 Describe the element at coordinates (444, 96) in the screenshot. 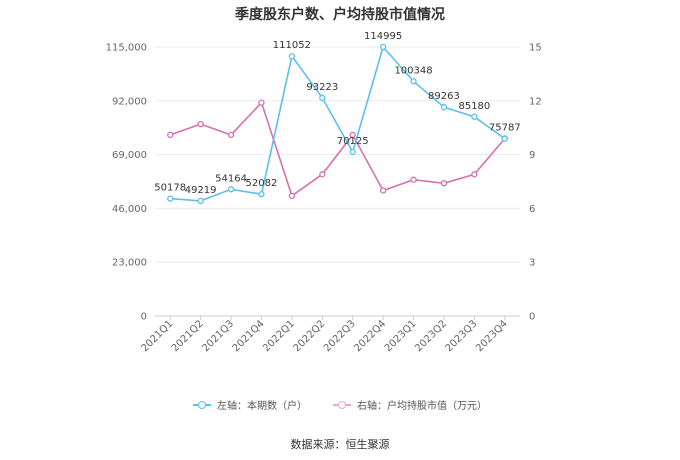

I see `data-label: 89263` at that location.